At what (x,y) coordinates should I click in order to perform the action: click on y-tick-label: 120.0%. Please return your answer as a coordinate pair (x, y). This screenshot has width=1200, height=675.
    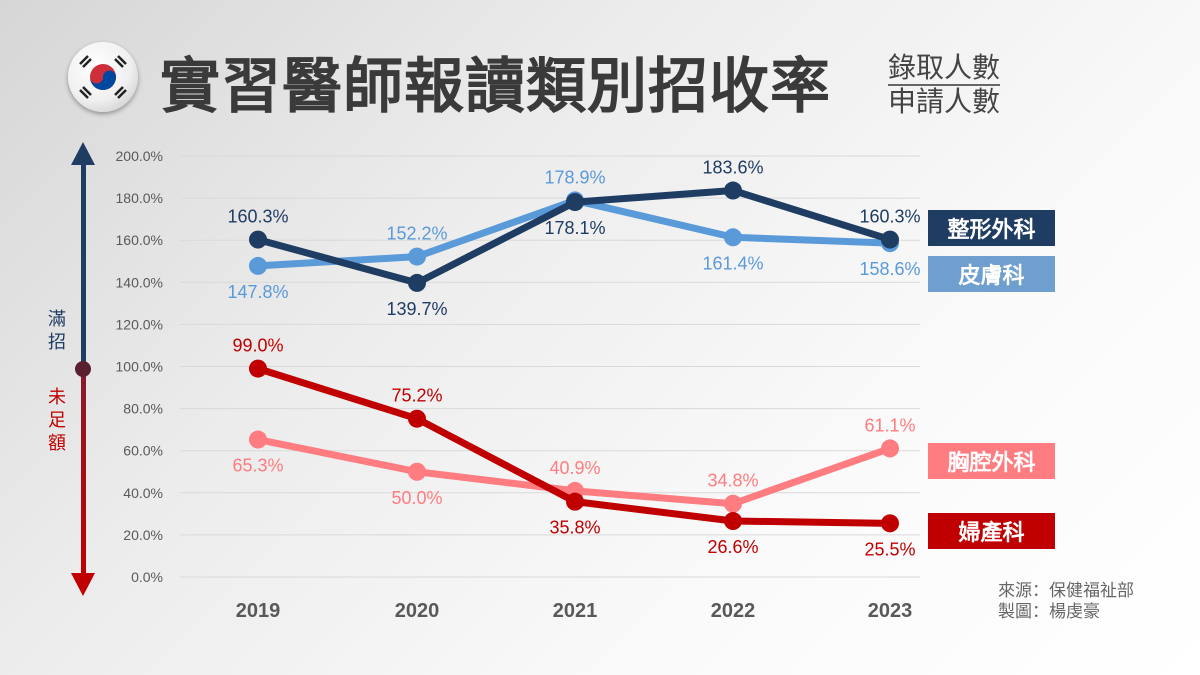
    Looking at the image, I should click on (139, 324).